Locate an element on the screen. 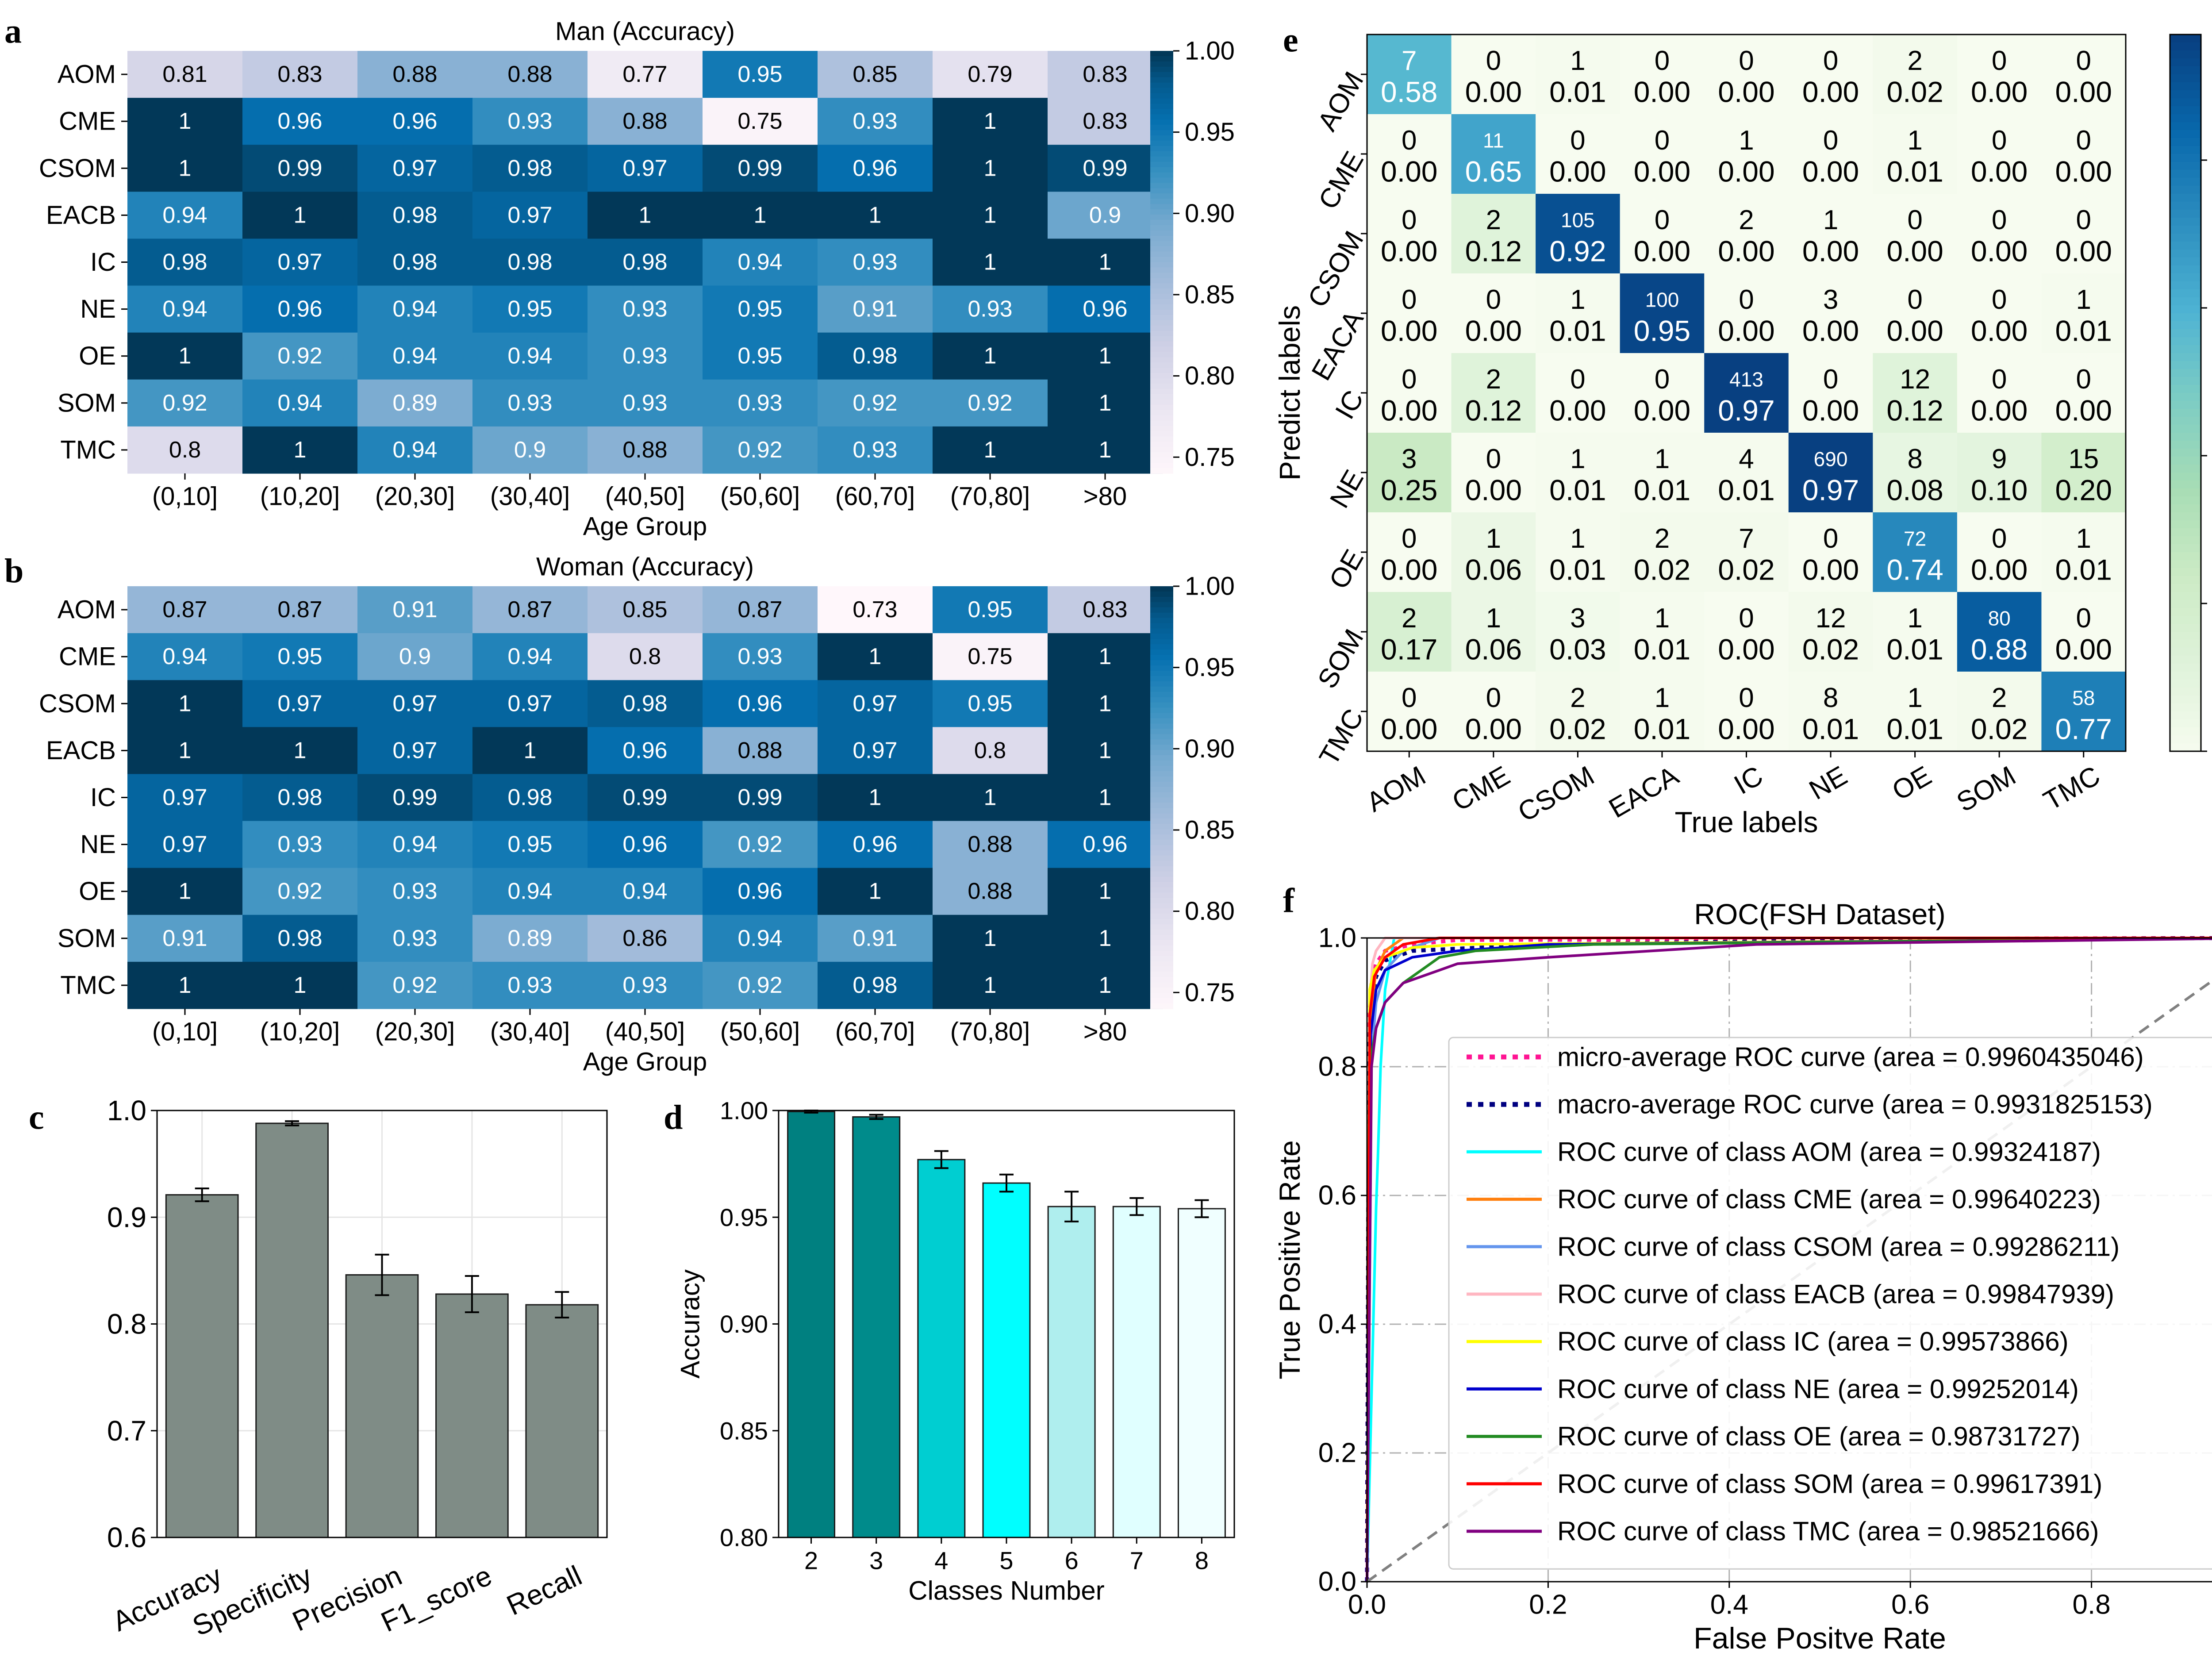  colorbar-tick-label: 0.75 is located at coordinates (1210, 992).